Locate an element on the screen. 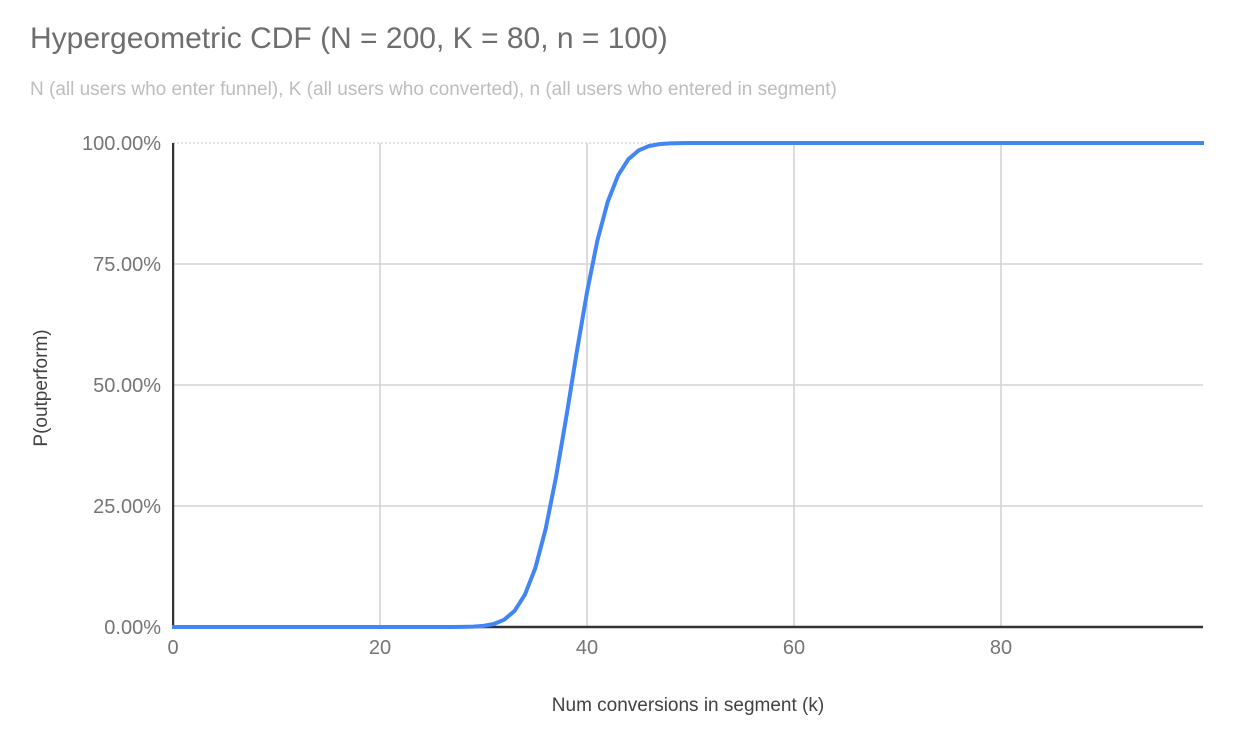  y-tick-label: 0.00% is located at coordinates (132, 628).